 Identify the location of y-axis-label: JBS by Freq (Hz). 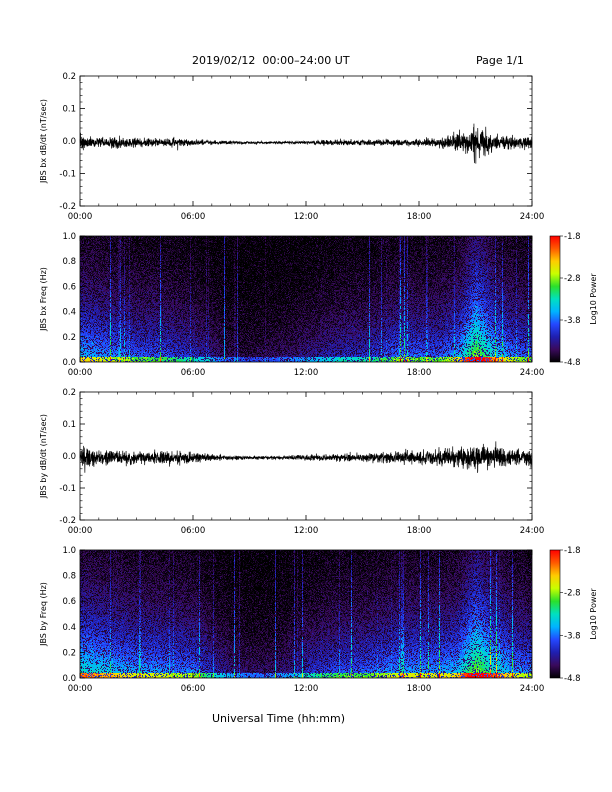
(43, 614).